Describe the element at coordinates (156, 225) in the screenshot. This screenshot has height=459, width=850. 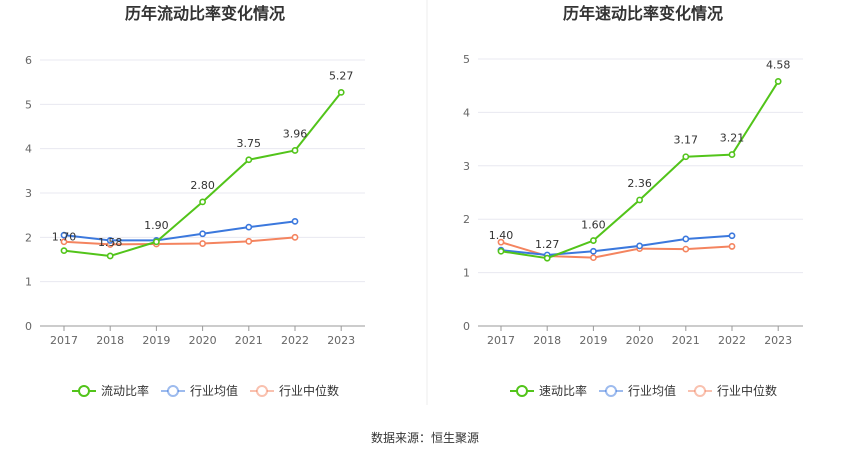
I see `data-label: 1.90` at that location.